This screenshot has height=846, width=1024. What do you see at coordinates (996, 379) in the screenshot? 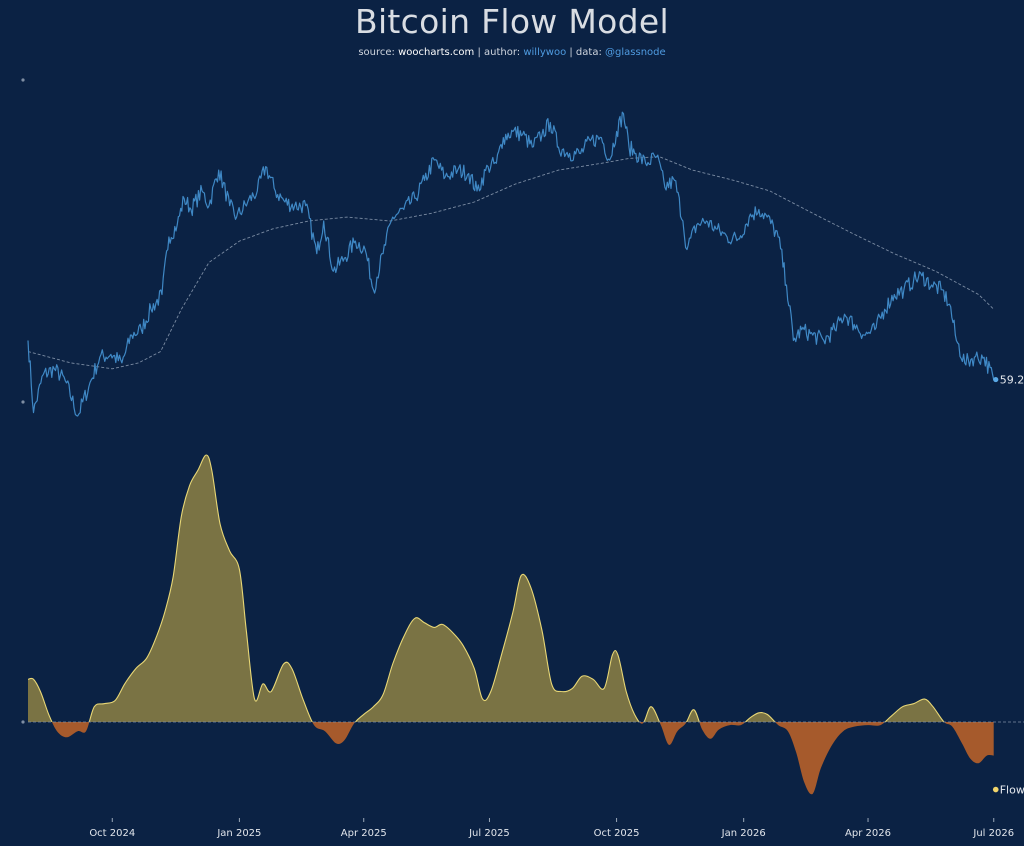
I see `price-end-marker` at bounding box center [996, 379].